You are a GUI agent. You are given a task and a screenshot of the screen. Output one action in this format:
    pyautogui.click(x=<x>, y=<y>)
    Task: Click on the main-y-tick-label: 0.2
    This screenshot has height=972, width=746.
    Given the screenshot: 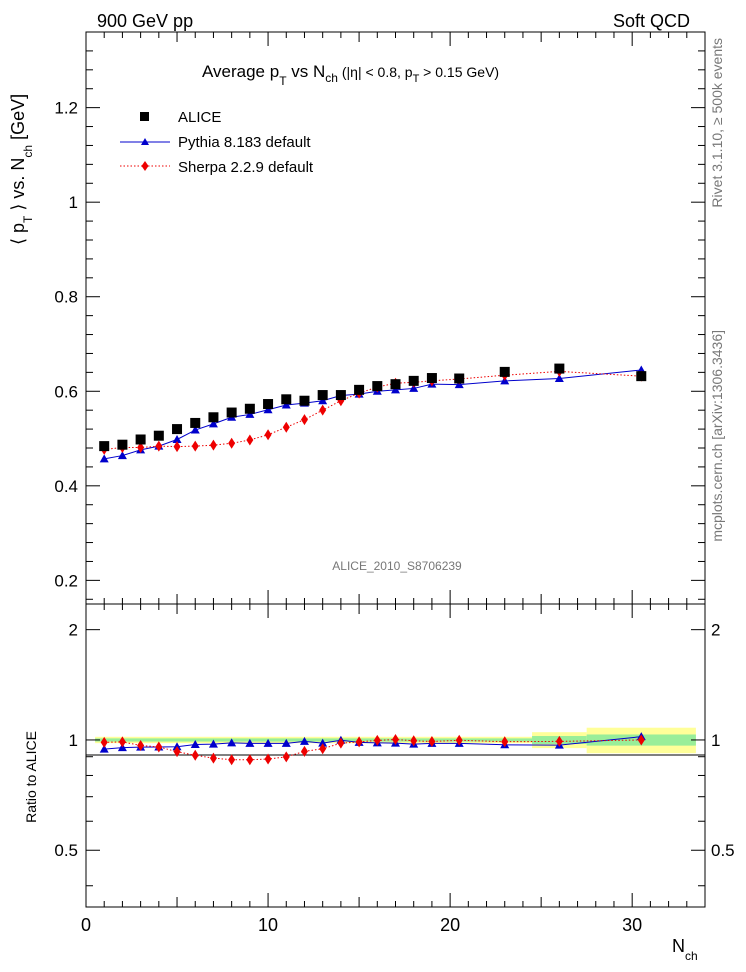 What is the action you would take?
    pyautogui.click(x=66, y=580)
    